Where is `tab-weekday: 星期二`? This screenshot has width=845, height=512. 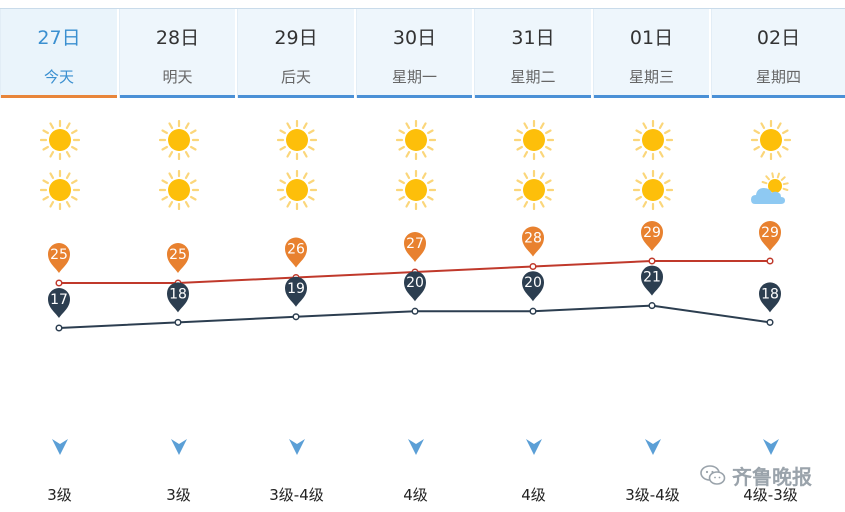 tab-weekday: 星期二 is located at coordinates (533, 77).